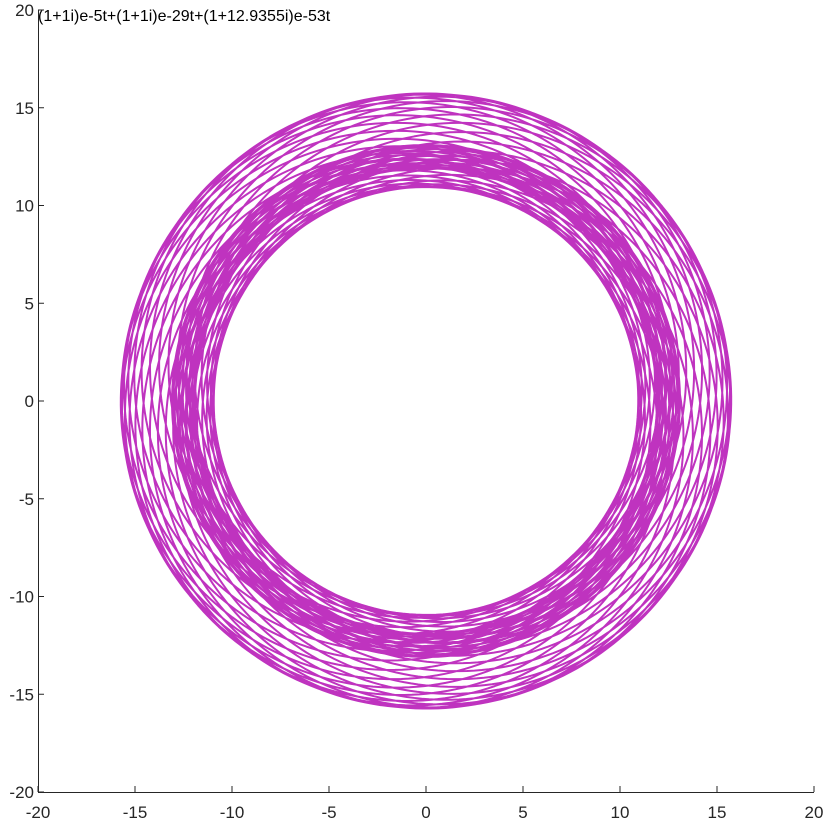 The width and height of the screenshot is (828, 822). I want to click on y-tick-label: 5, so click(29, 303).